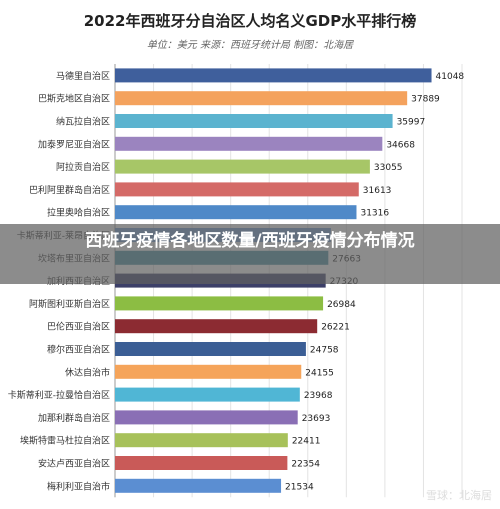 Image resolution: width=500 pixels, height=509 pixels. I want to click on data-label: 26221, so click(335, 328).